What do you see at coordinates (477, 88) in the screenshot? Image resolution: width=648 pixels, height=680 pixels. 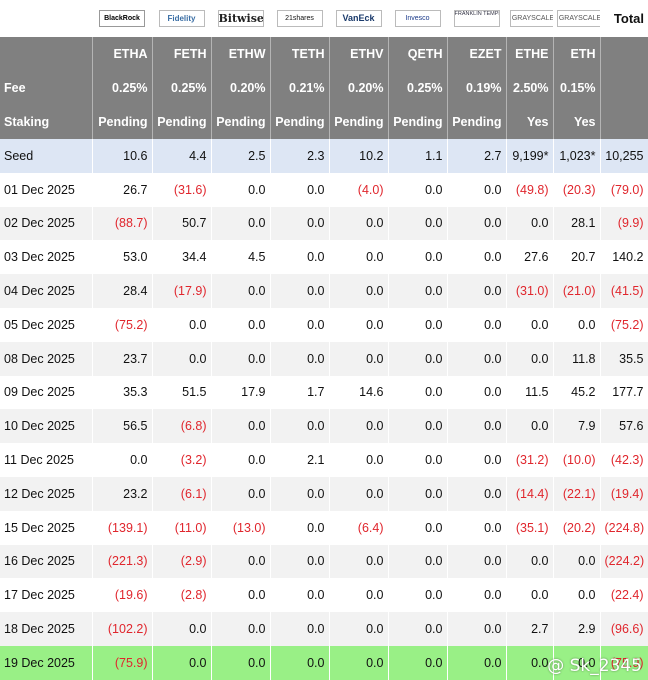 I see `fee-value: 0.19%` at bounding box center [477, 88].